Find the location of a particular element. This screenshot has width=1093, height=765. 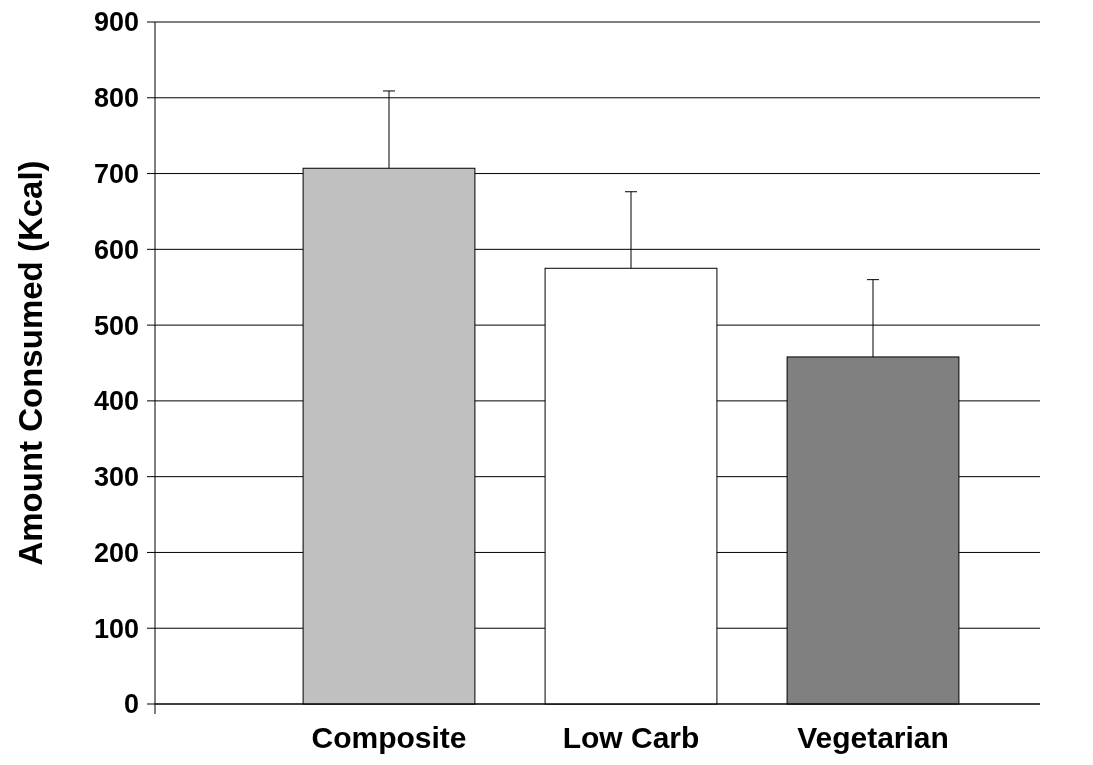

x-tick-label: Composite is located at coordinates (389, 737).